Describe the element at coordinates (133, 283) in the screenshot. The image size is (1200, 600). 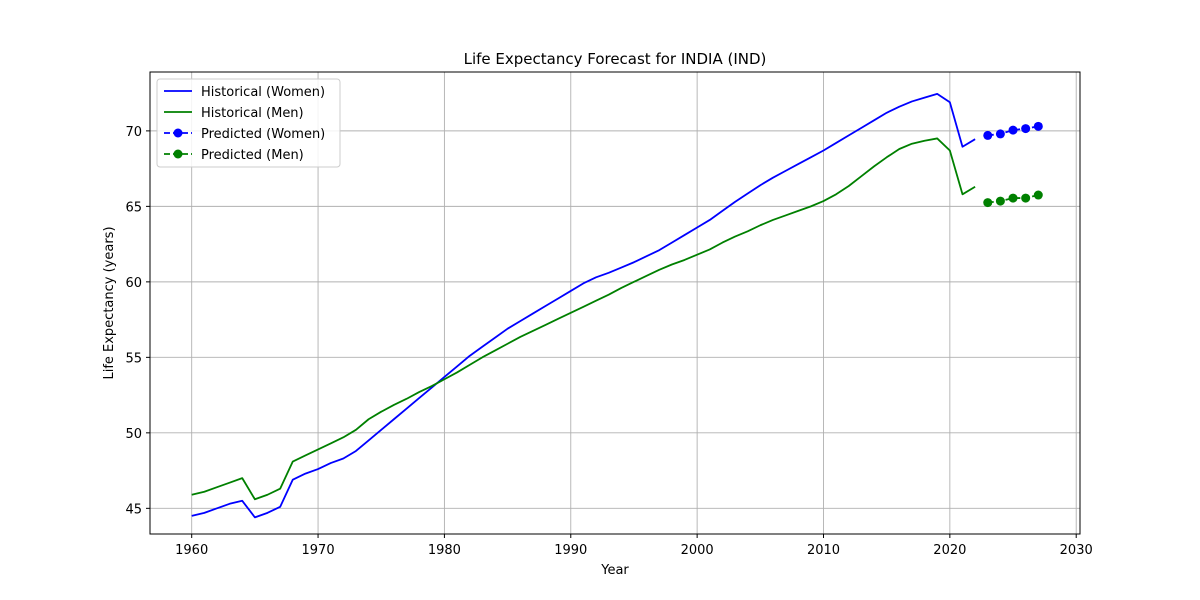
I see `y-tick-label: 60` at that location.